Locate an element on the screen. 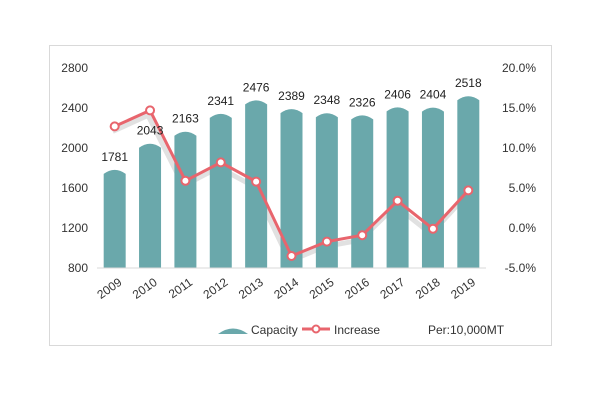  capacity-label-2019: 2518 is located at coordinates (468, 83).